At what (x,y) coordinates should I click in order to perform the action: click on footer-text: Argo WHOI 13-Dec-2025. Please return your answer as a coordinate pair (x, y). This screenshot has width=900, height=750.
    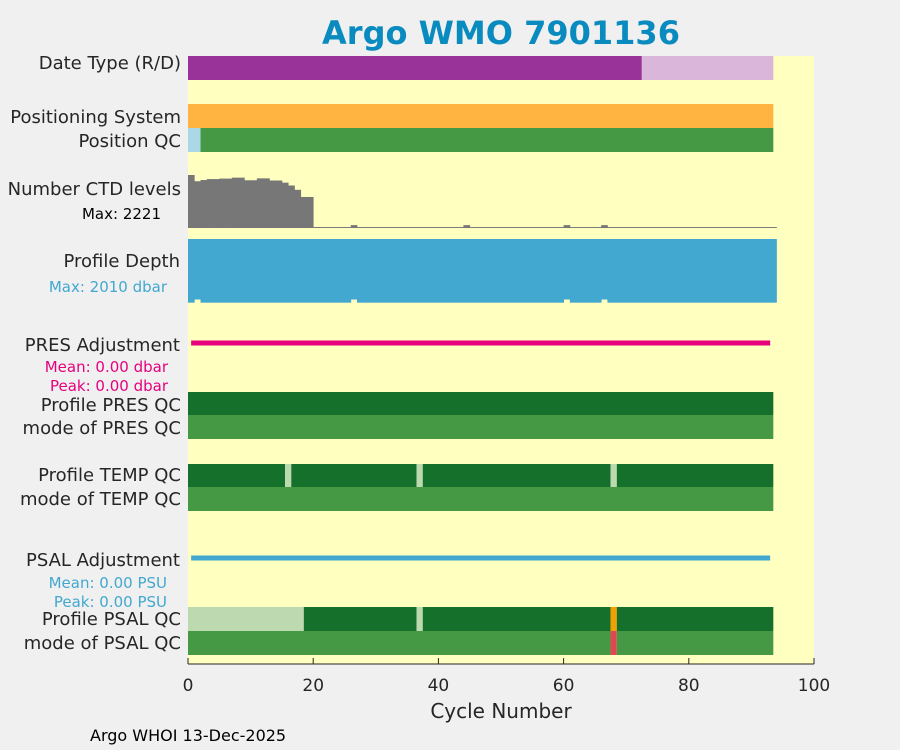
    Looking at the image, I should click on (188, 735).